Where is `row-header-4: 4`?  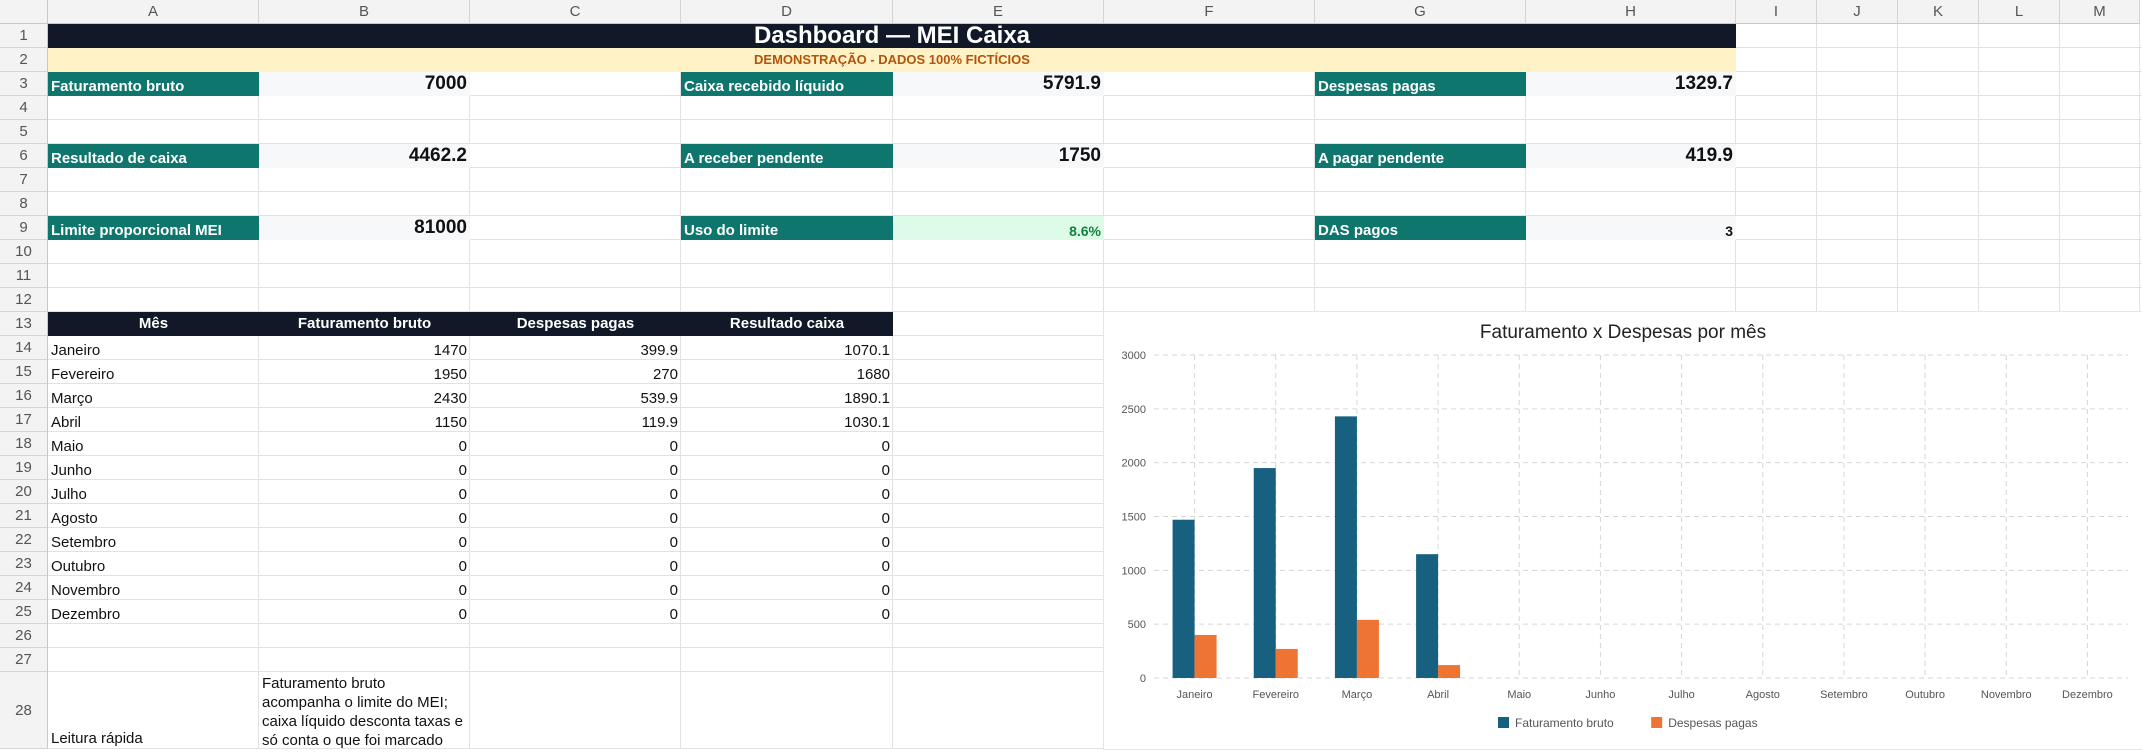
row-header-4: 4 is located at coordinates (24, 108).